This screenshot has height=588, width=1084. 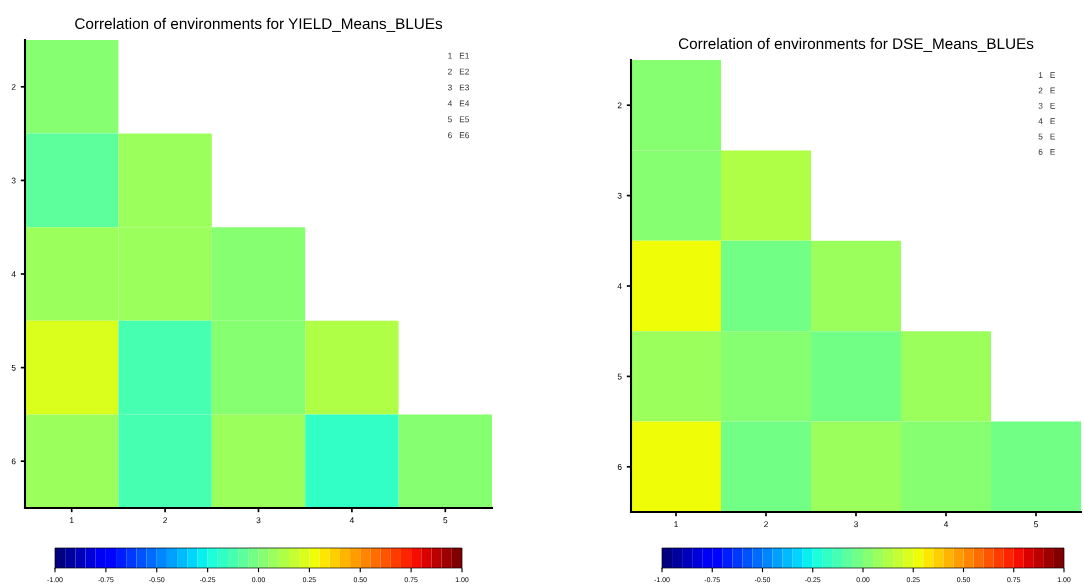 I want to click on annotation: 3 E, so click(x=1047, y=105).